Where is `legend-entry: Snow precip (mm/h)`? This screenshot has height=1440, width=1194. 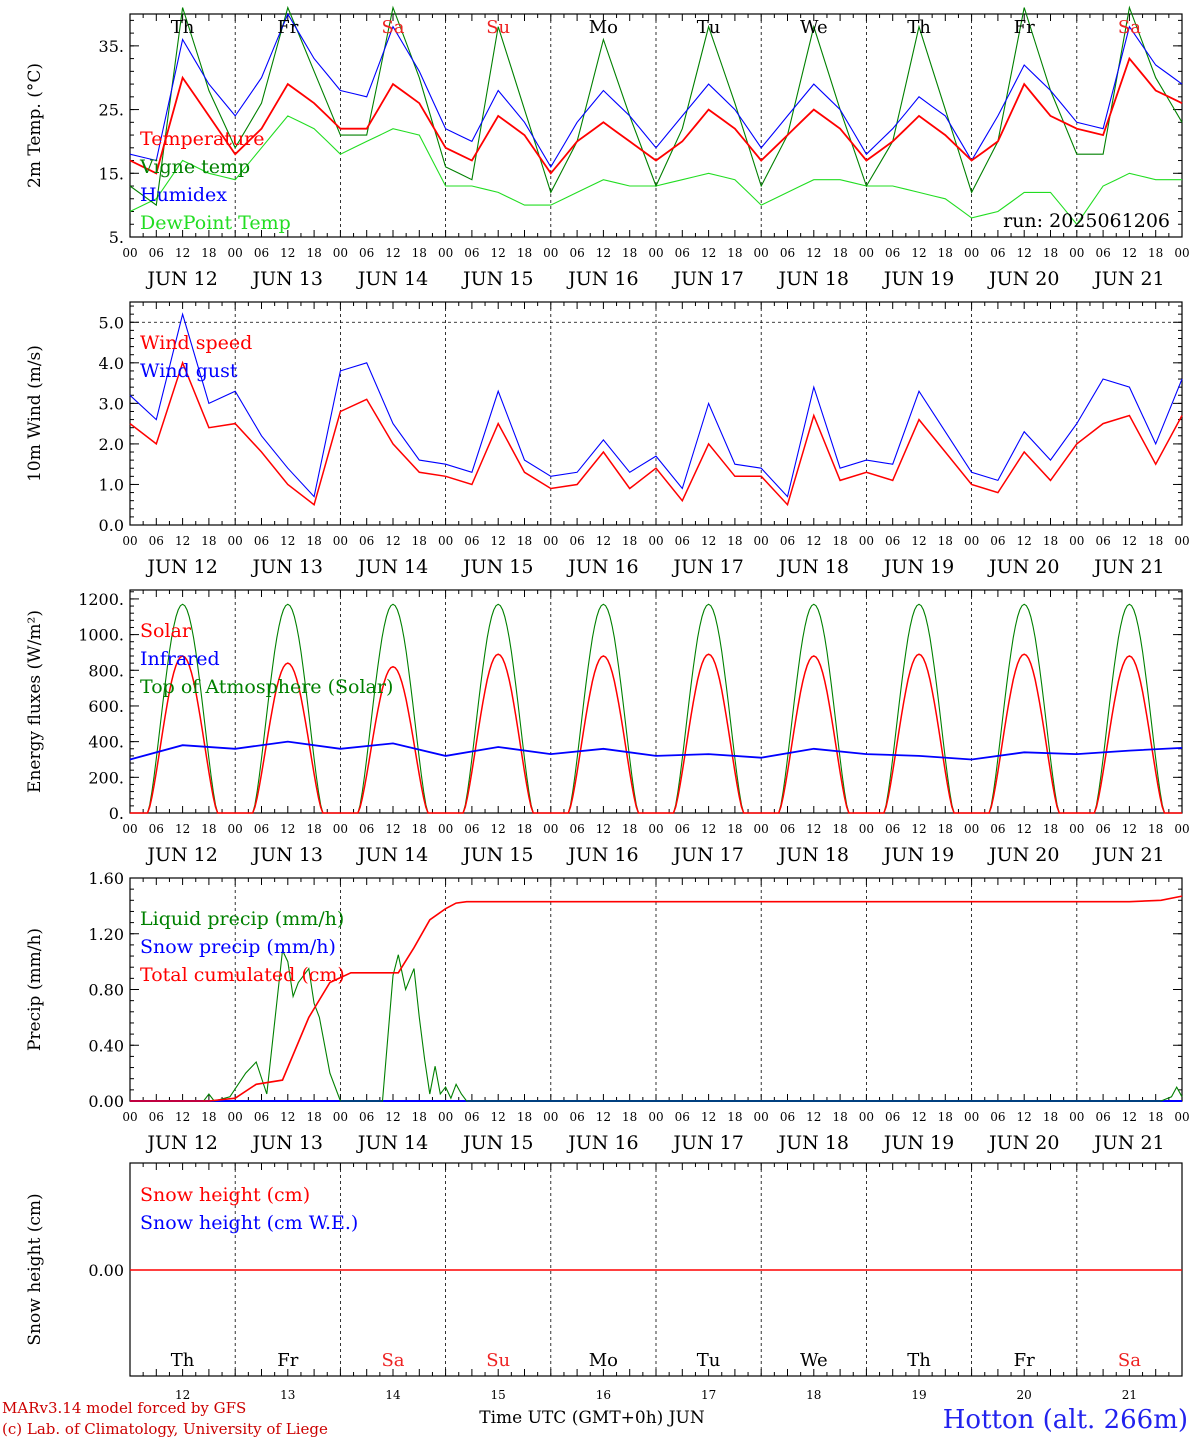 legend-entry: Snow precip (mm/h) is located at coordinates (238, 947).